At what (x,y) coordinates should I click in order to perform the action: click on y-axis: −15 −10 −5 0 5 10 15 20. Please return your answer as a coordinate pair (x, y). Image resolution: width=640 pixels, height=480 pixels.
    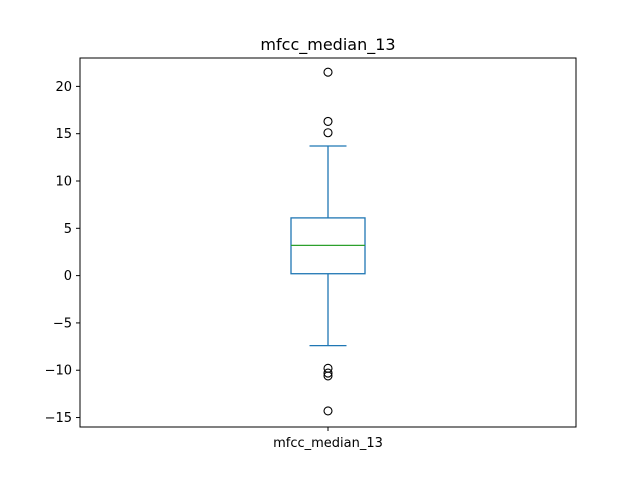
    Looking at the image, I should click on (62, 253).